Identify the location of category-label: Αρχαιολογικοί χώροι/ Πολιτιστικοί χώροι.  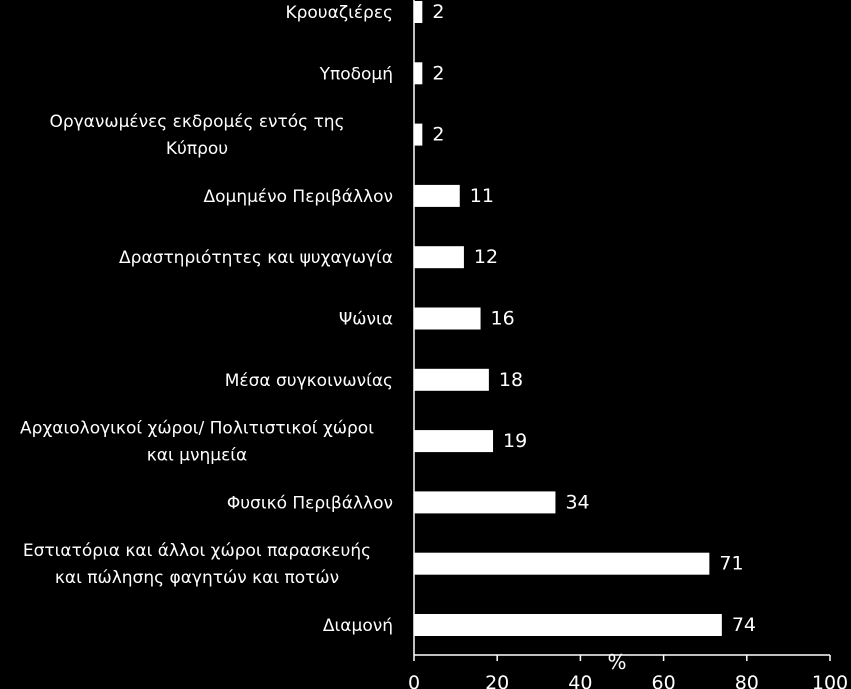
(197, 429).